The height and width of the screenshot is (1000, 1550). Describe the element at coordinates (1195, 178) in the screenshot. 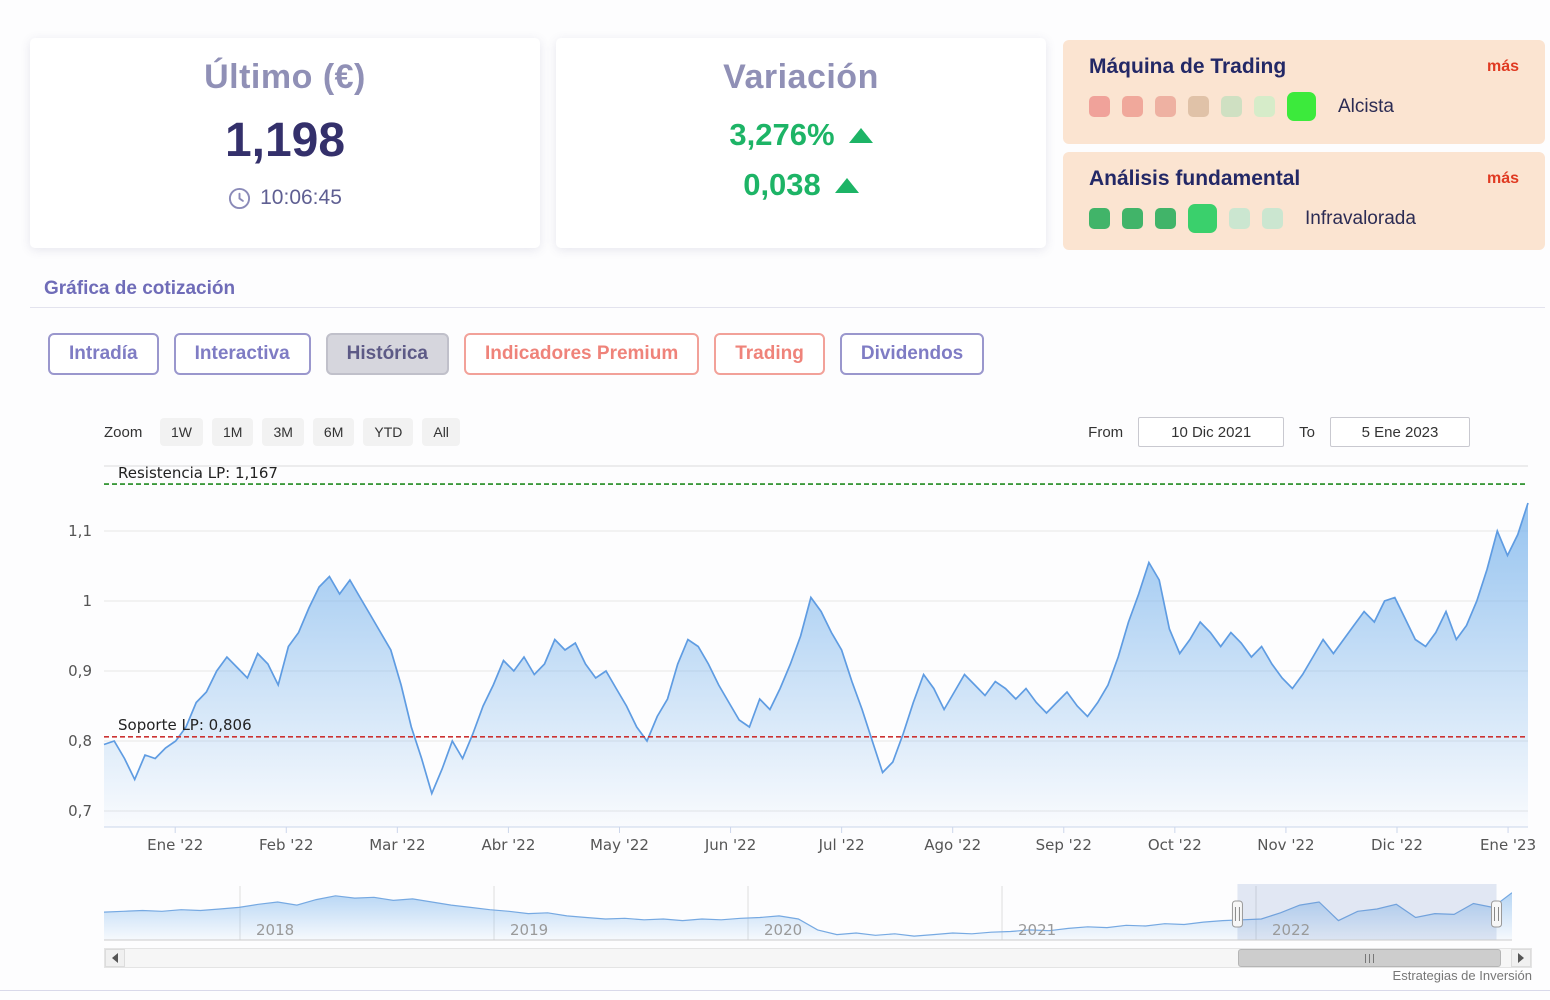

I see `fundamental-title: Análisis fundamental` at that location.